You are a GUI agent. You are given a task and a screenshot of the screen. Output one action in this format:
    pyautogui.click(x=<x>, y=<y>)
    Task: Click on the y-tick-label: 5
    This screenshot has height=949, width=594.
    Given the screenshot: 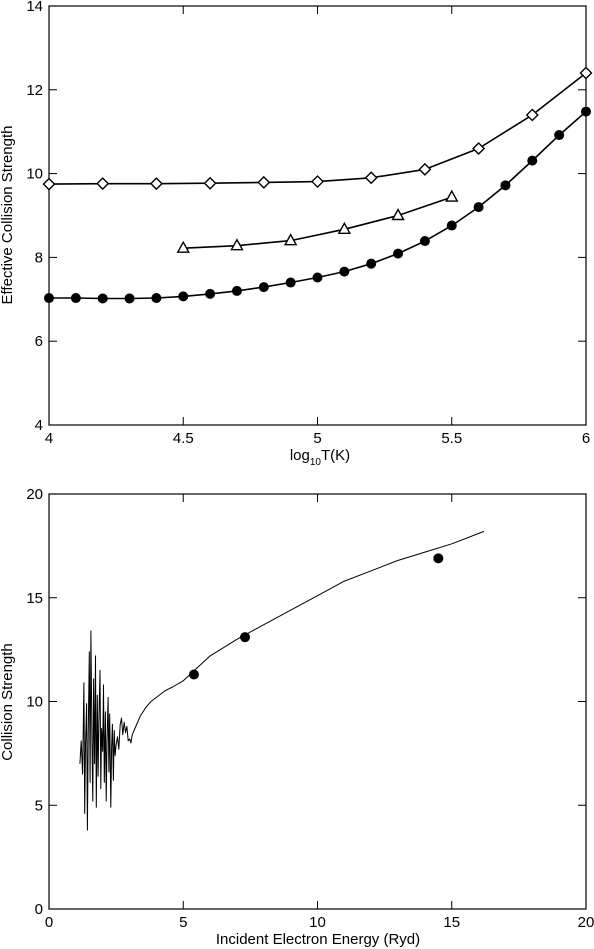 What is the action you would take?
    pyautogui.click(x=39, y=805)
    